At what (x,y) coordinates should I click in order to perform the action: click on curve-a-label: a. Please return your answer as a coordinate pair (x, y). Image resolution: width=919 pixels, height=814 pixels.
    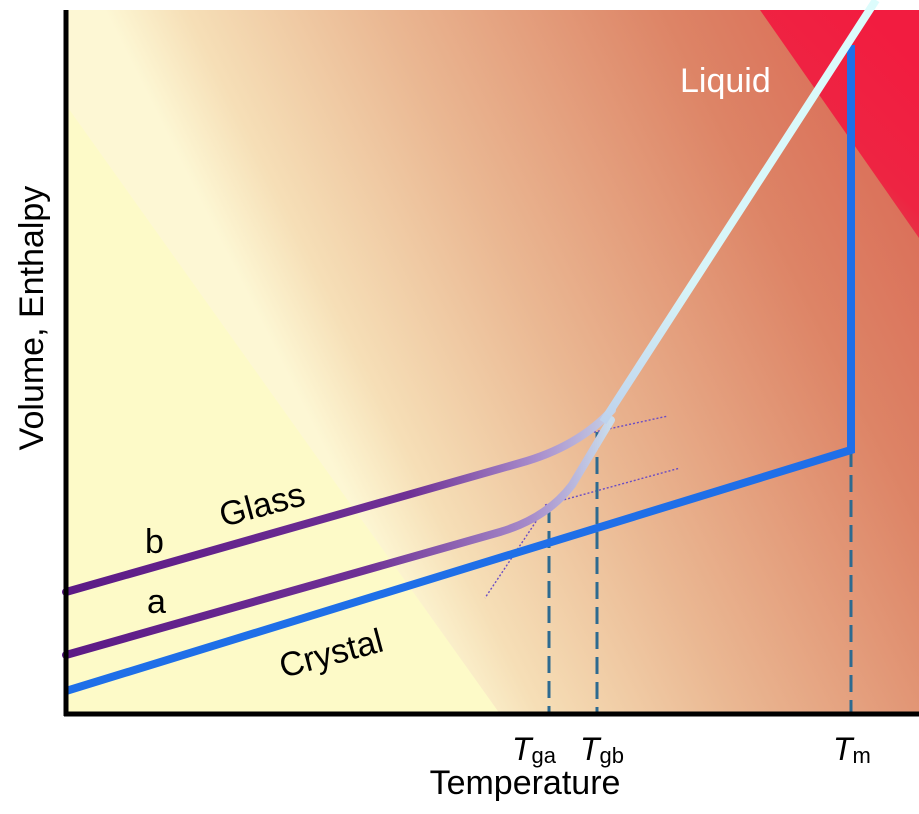
    Looking at the image, I should click on (156, 602).